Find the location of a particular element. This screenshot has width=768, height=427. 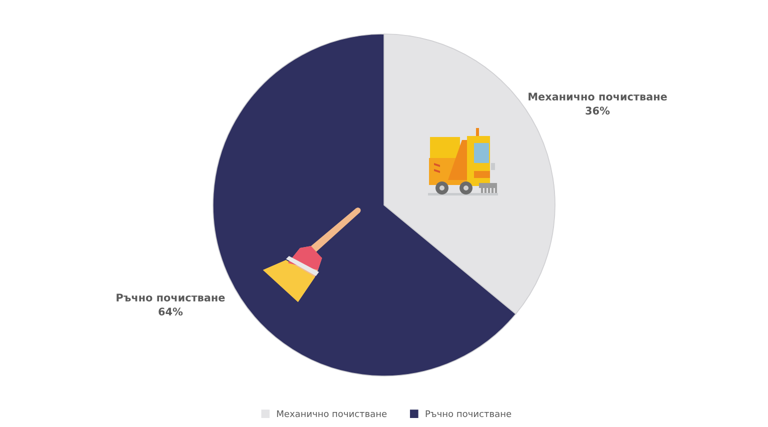

data-label: 64% is located at coordinates (170, 312).